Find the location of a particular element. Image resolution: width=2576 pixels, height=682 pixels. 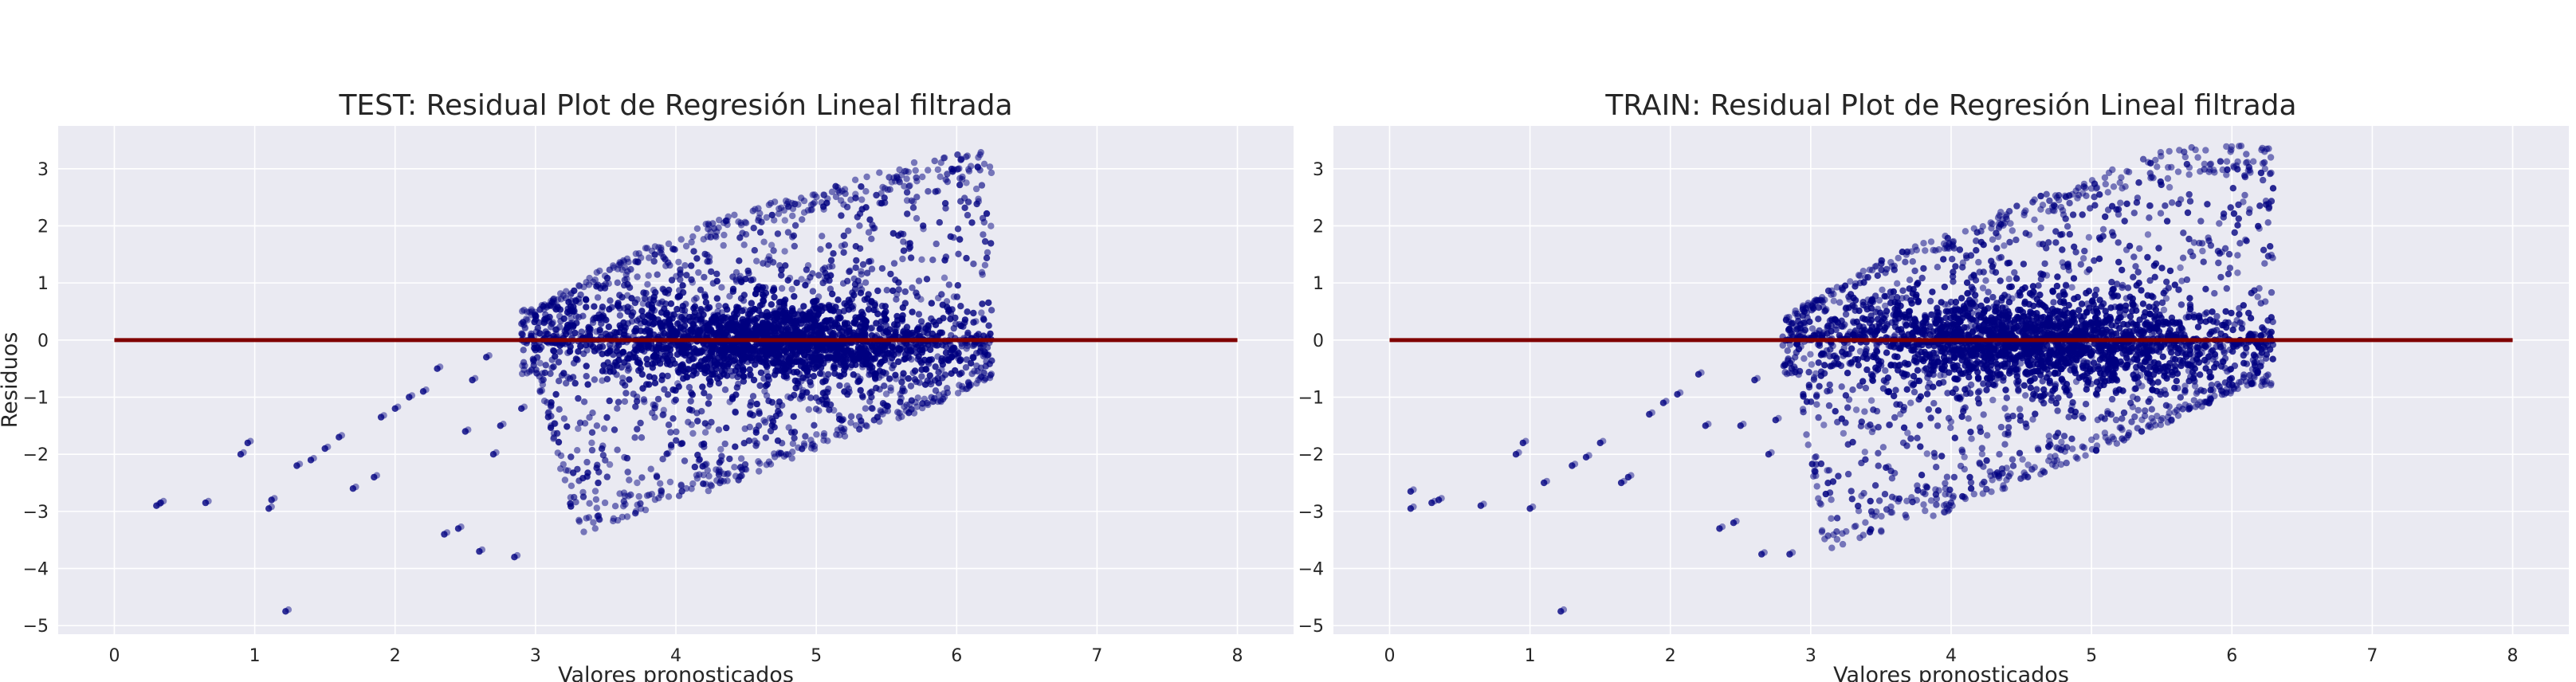

x-tick-label: 3 is located at coordinates (535, 656).